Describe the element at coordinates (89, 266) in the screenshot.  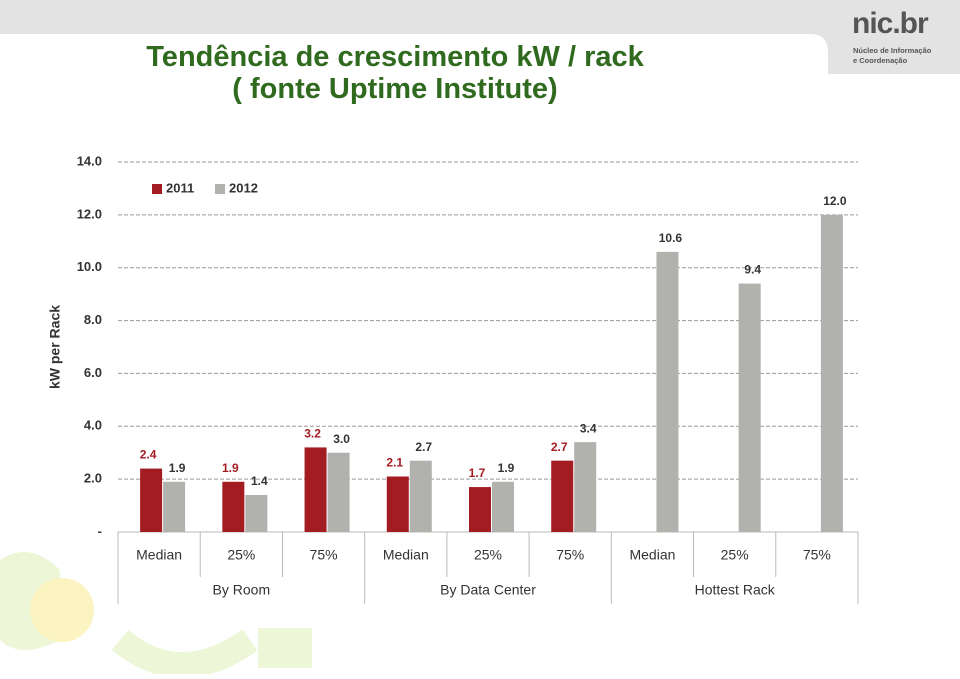
I see `y-tick-label: 10.0` at that location.